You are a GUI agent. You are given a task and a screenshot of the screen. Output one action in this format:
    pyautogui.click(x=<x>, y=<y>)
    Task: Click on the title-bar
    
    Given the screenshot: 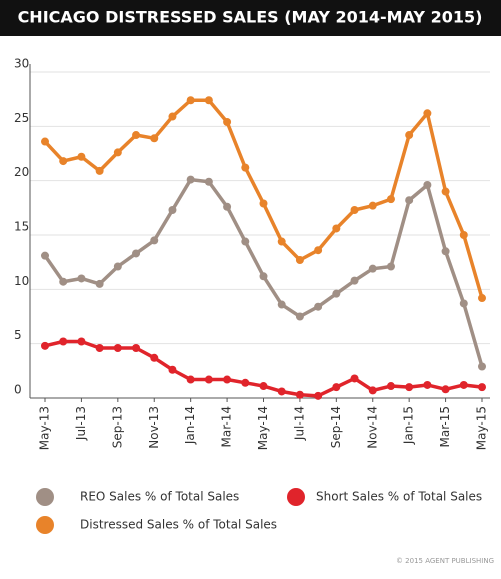 What is the action you would take?
    pyautogui.click(x=250, y=18)
    